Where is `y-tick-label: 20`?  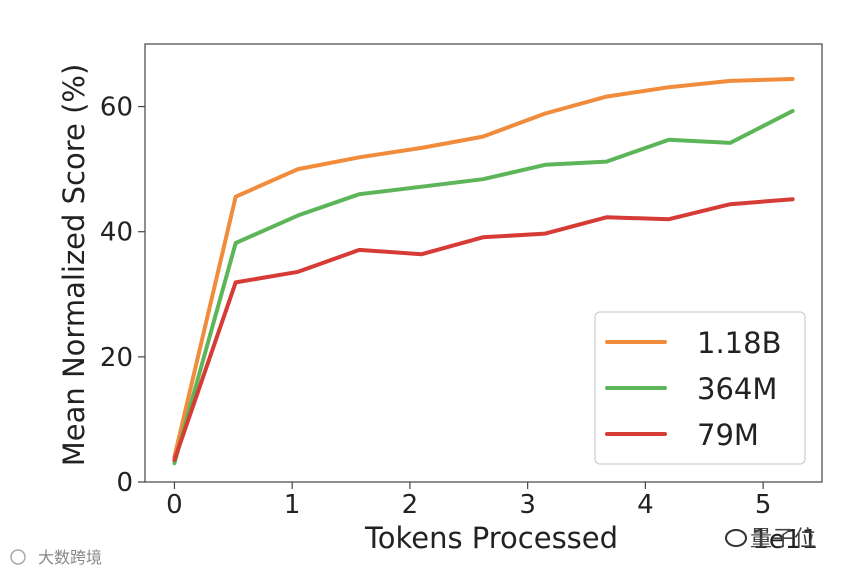 y-tick-label: 20 is located at coordinates (116, 358).